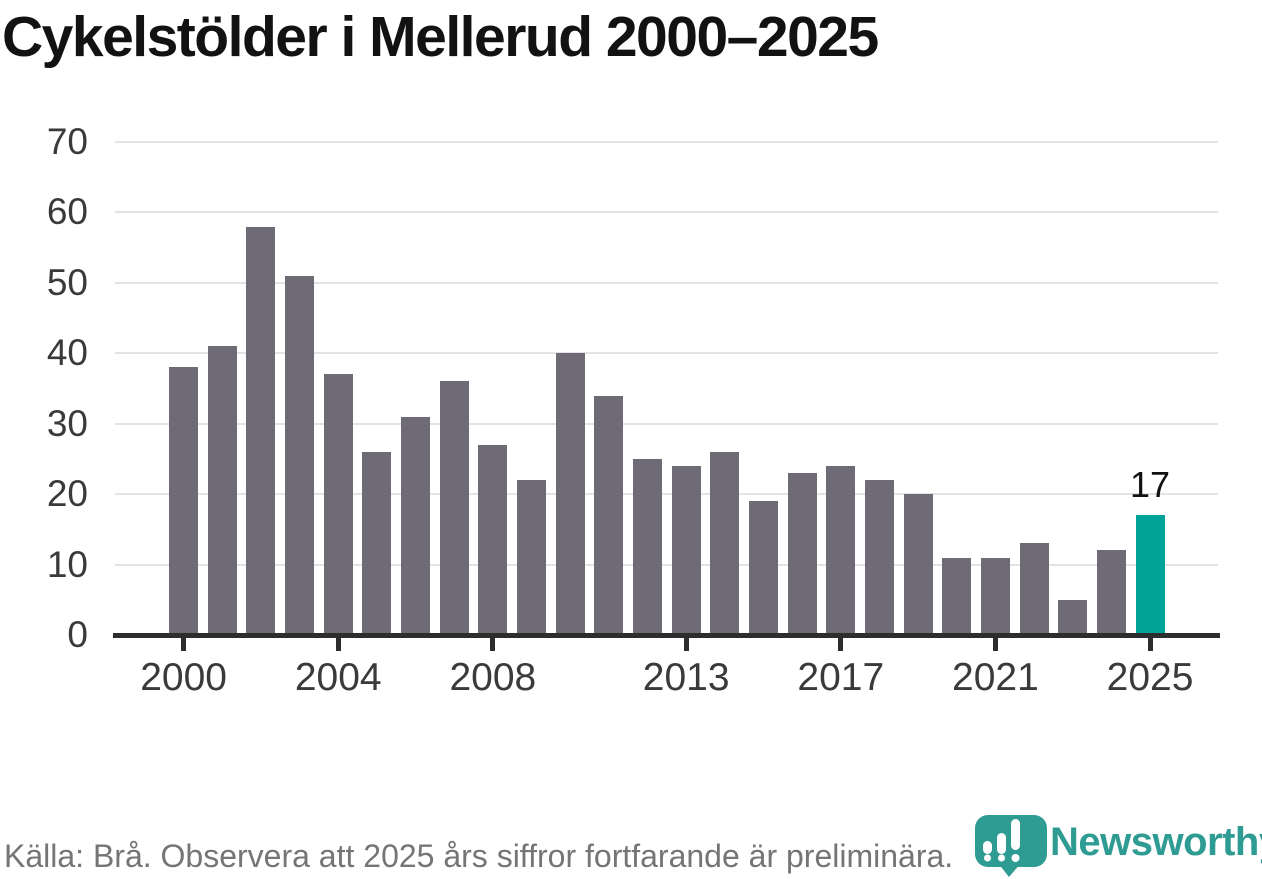 The image size is (1262, 879). I want to click on x-tick-2017, so click(841, 644).